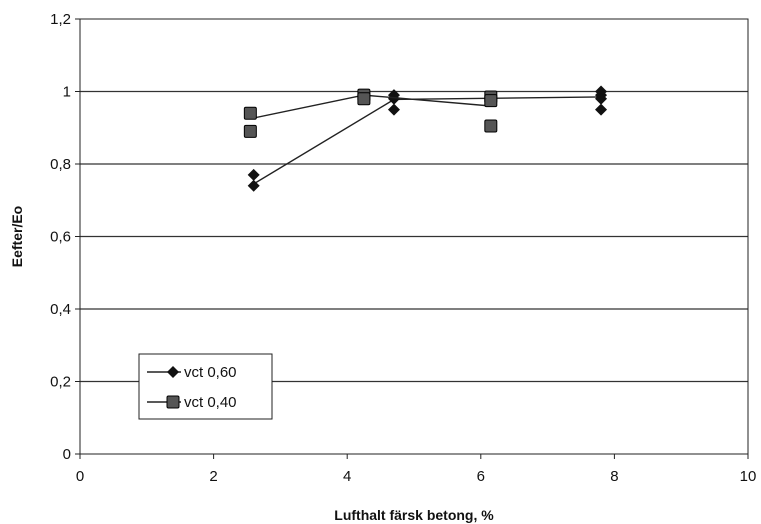  Describe the element at coordinates (614, 476) in the screenshot. I see `x-tick-label: 8` at that location.